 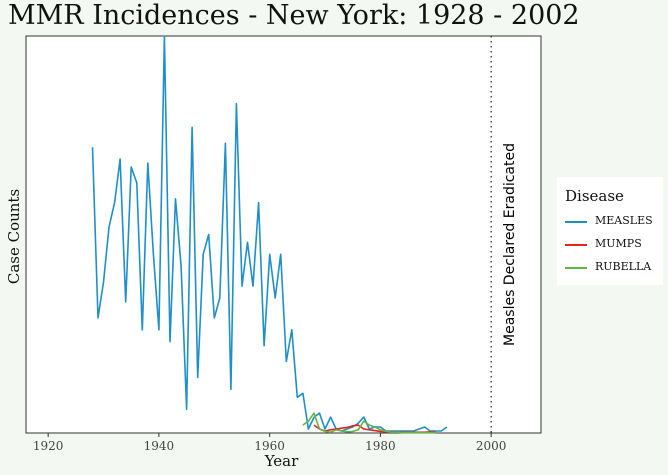 I want to click on legend-item-measles: MEASLES, so click(x=615, y=222).